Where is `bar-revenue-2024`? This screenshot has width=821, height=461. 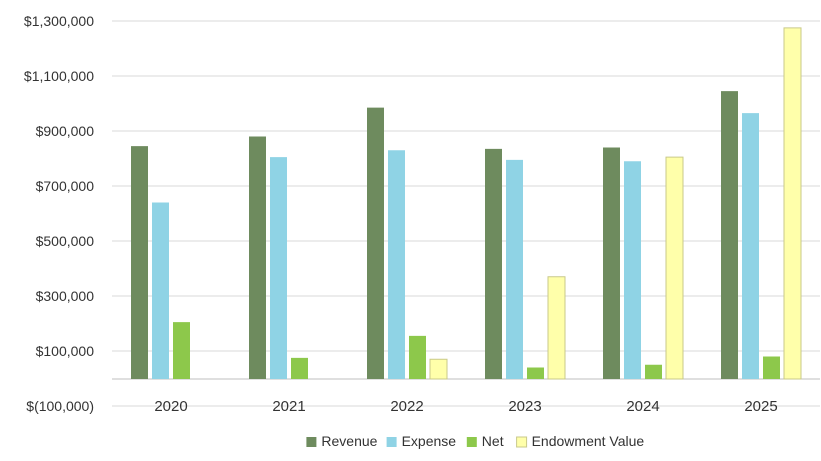 bar-revenue-2024 is located at coordinates (611, 263).